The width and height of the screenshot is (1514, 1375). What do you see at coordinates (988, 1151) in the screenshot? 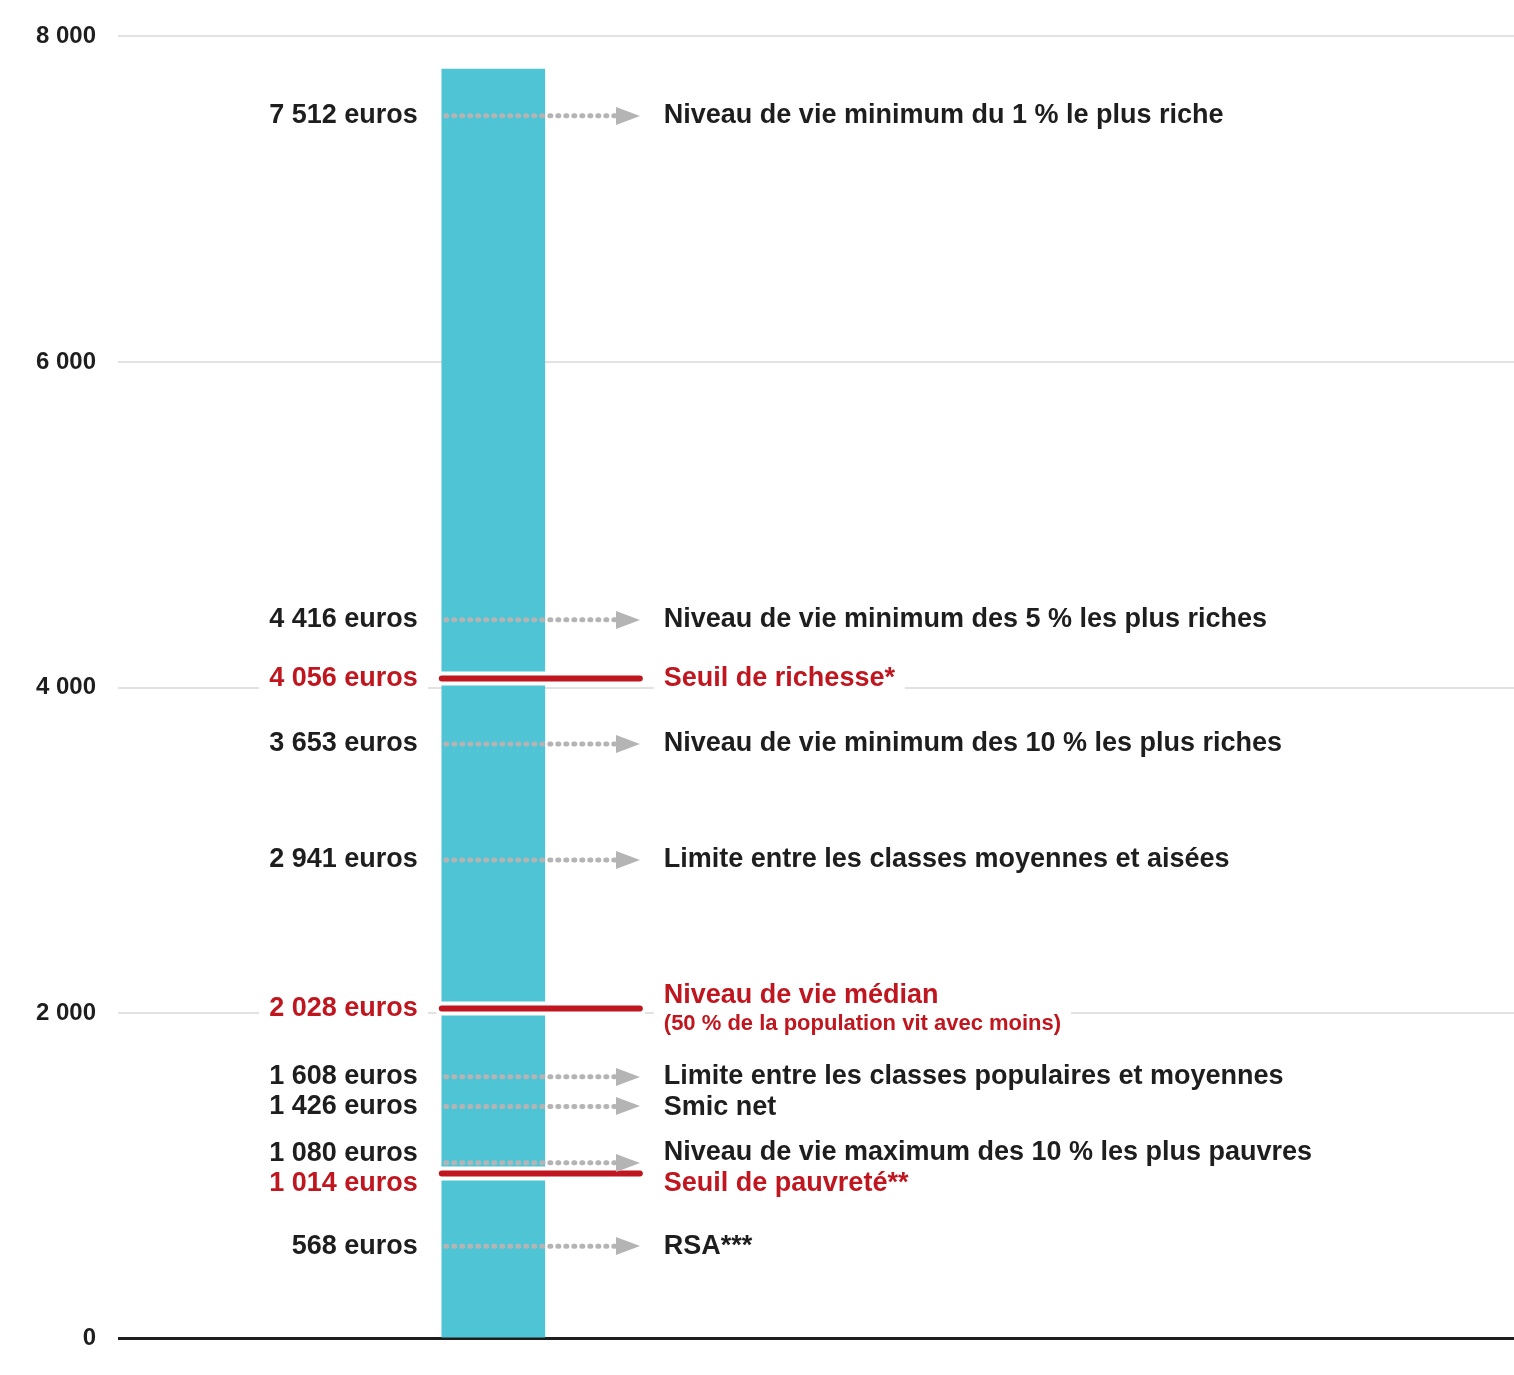
I see `ref-line-label: Niveau de vie maximum des 10 % les plus pauvres` at bounding box center [988, 1151].